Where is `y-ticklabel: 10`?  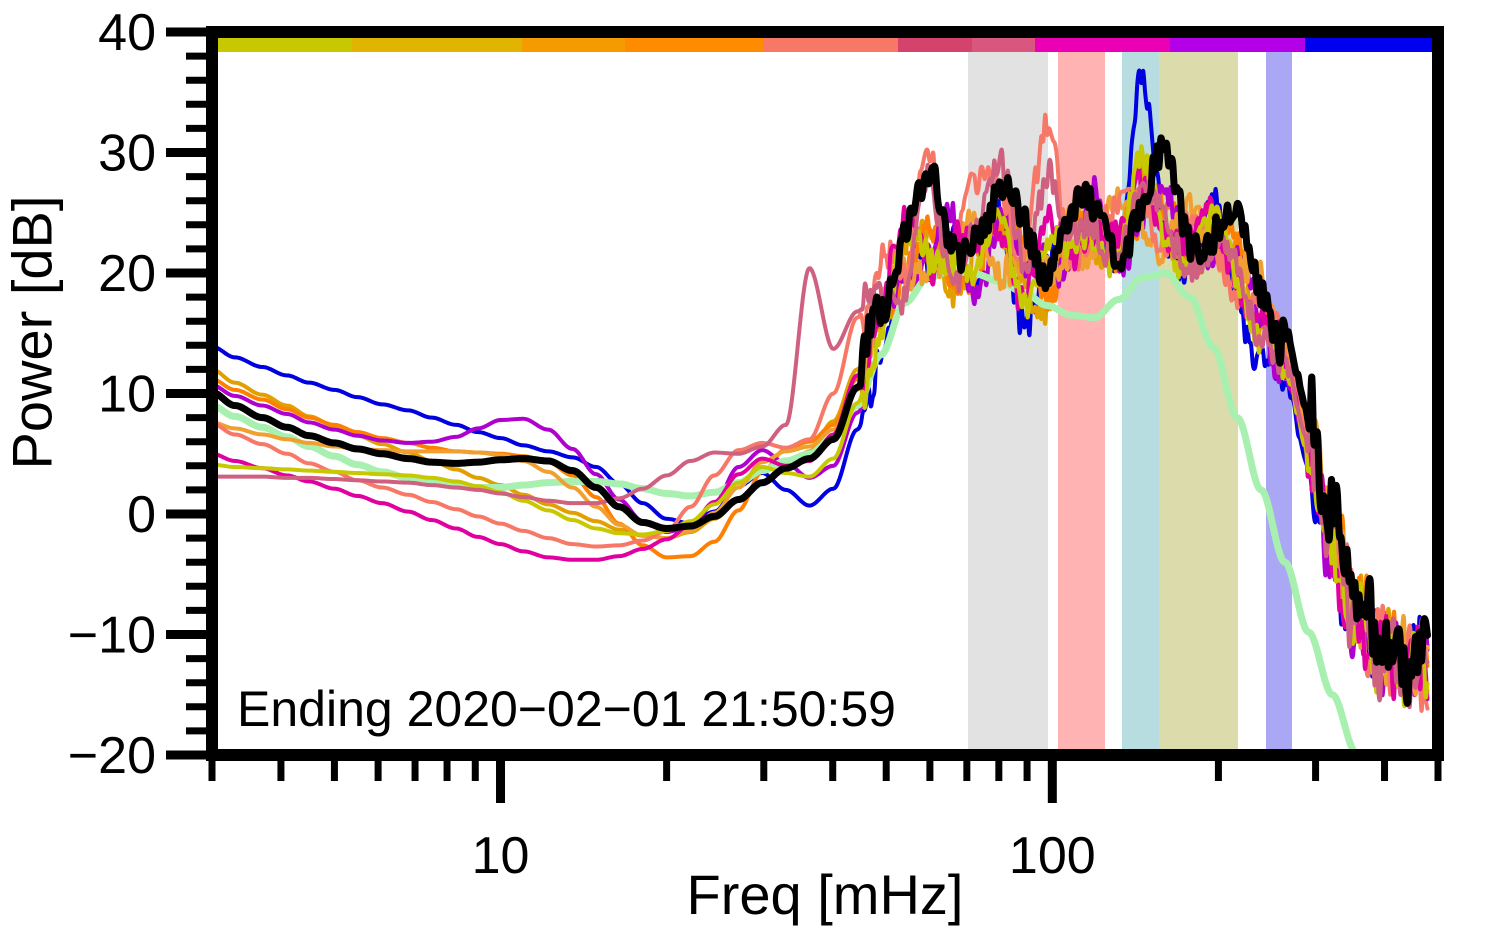 y-ticklabel: 10 is located at coordinates (127, 395).